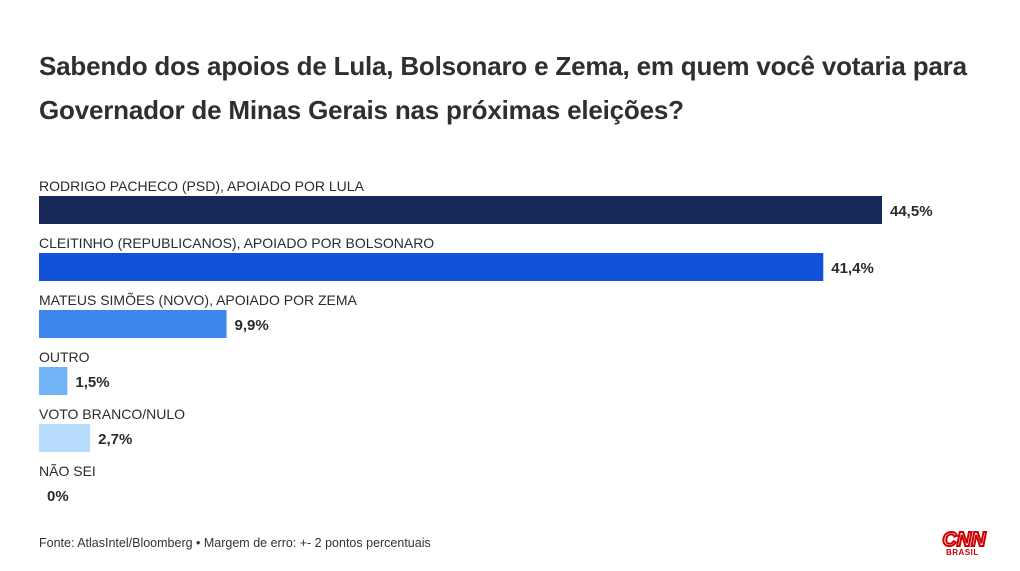  What do you see at coordinates (112, 414) in the screenshot?
I see `category-label: VOTO BRANCO/NULO` at bounding box center [112, 414].